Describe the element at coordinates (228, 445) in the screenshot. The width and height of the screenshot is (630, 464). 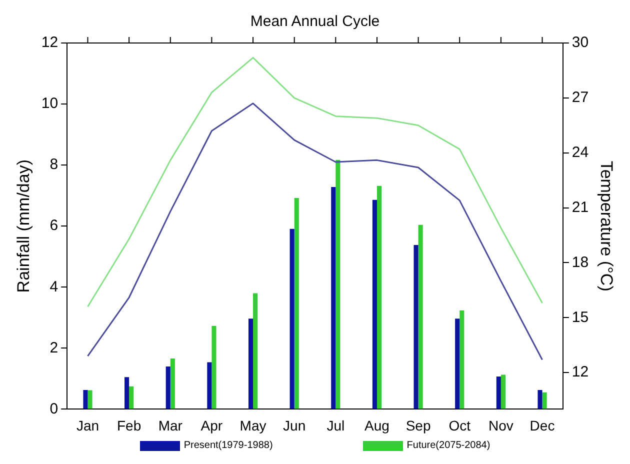
I see `legend-label: Present(1979-1988)` at that location.